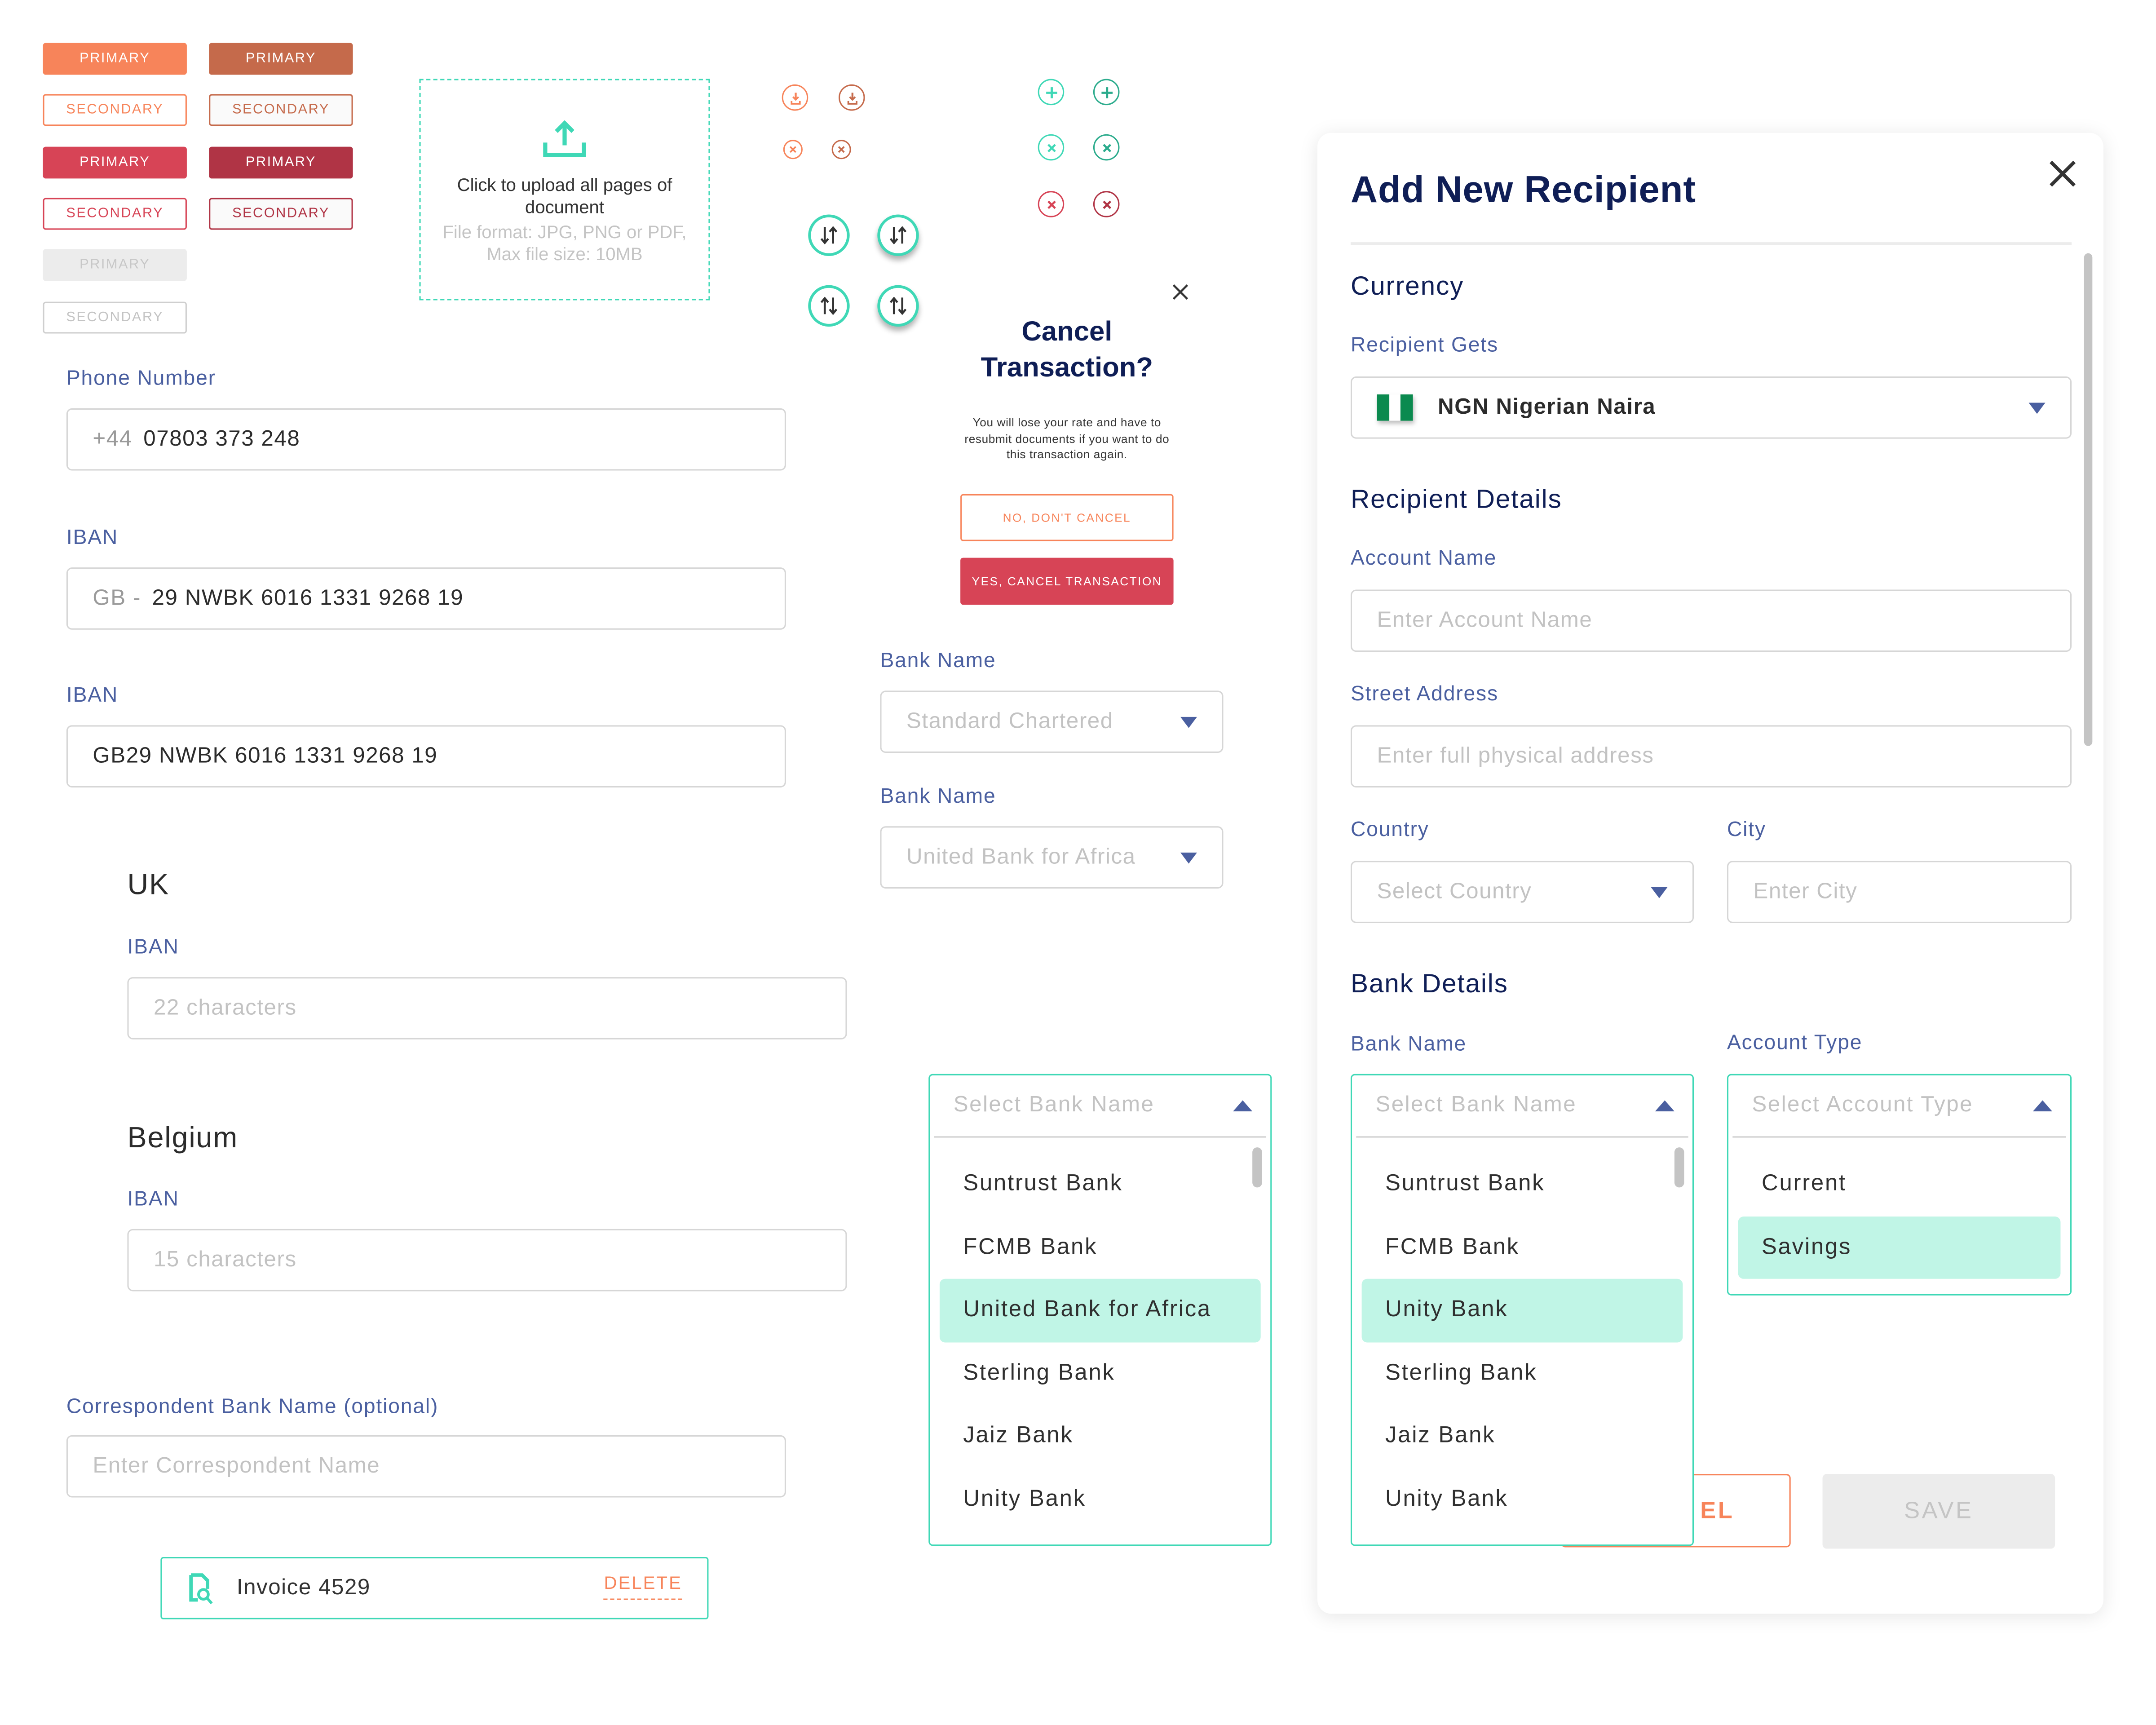  What do you see at coordinates (1390, 830) in the screenshot?
I see `country-label: Country` at bounding box center [1390, 830].